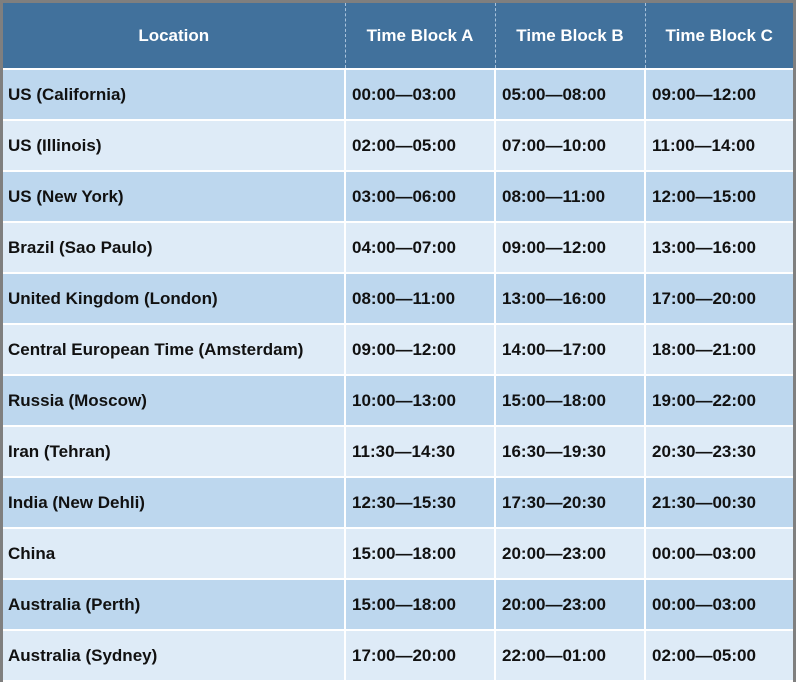 The image size is (796, 682). What do you see at coordinates (718, 197) in the screenshot?
I see `time-block-cell: 12:00—15:00` at bounding box center [718, 197].